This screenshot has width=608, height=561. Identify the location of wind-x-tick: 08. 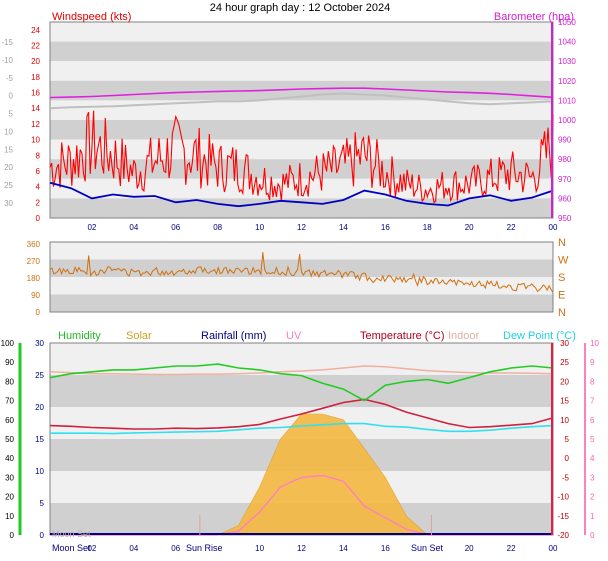
(217, 227).